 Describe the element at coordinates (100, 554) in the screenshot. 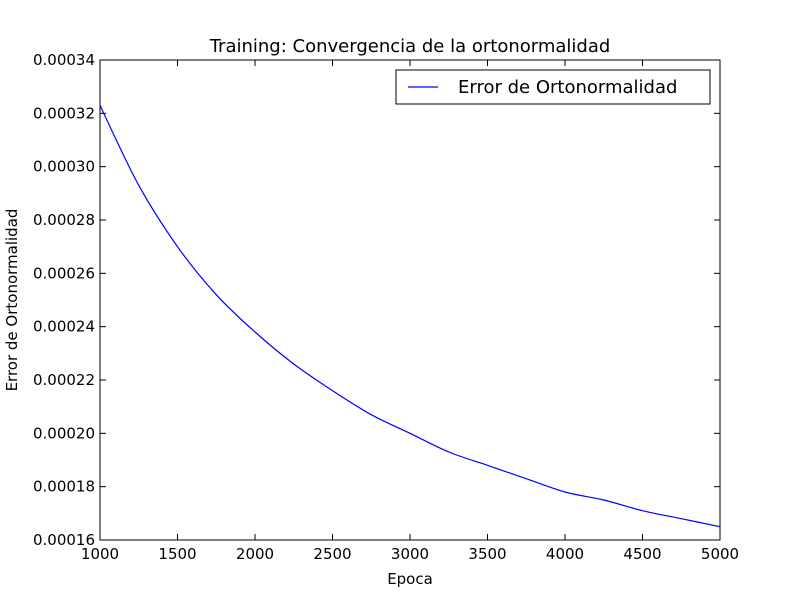

I see `x-tick-label: 1000` at that location.